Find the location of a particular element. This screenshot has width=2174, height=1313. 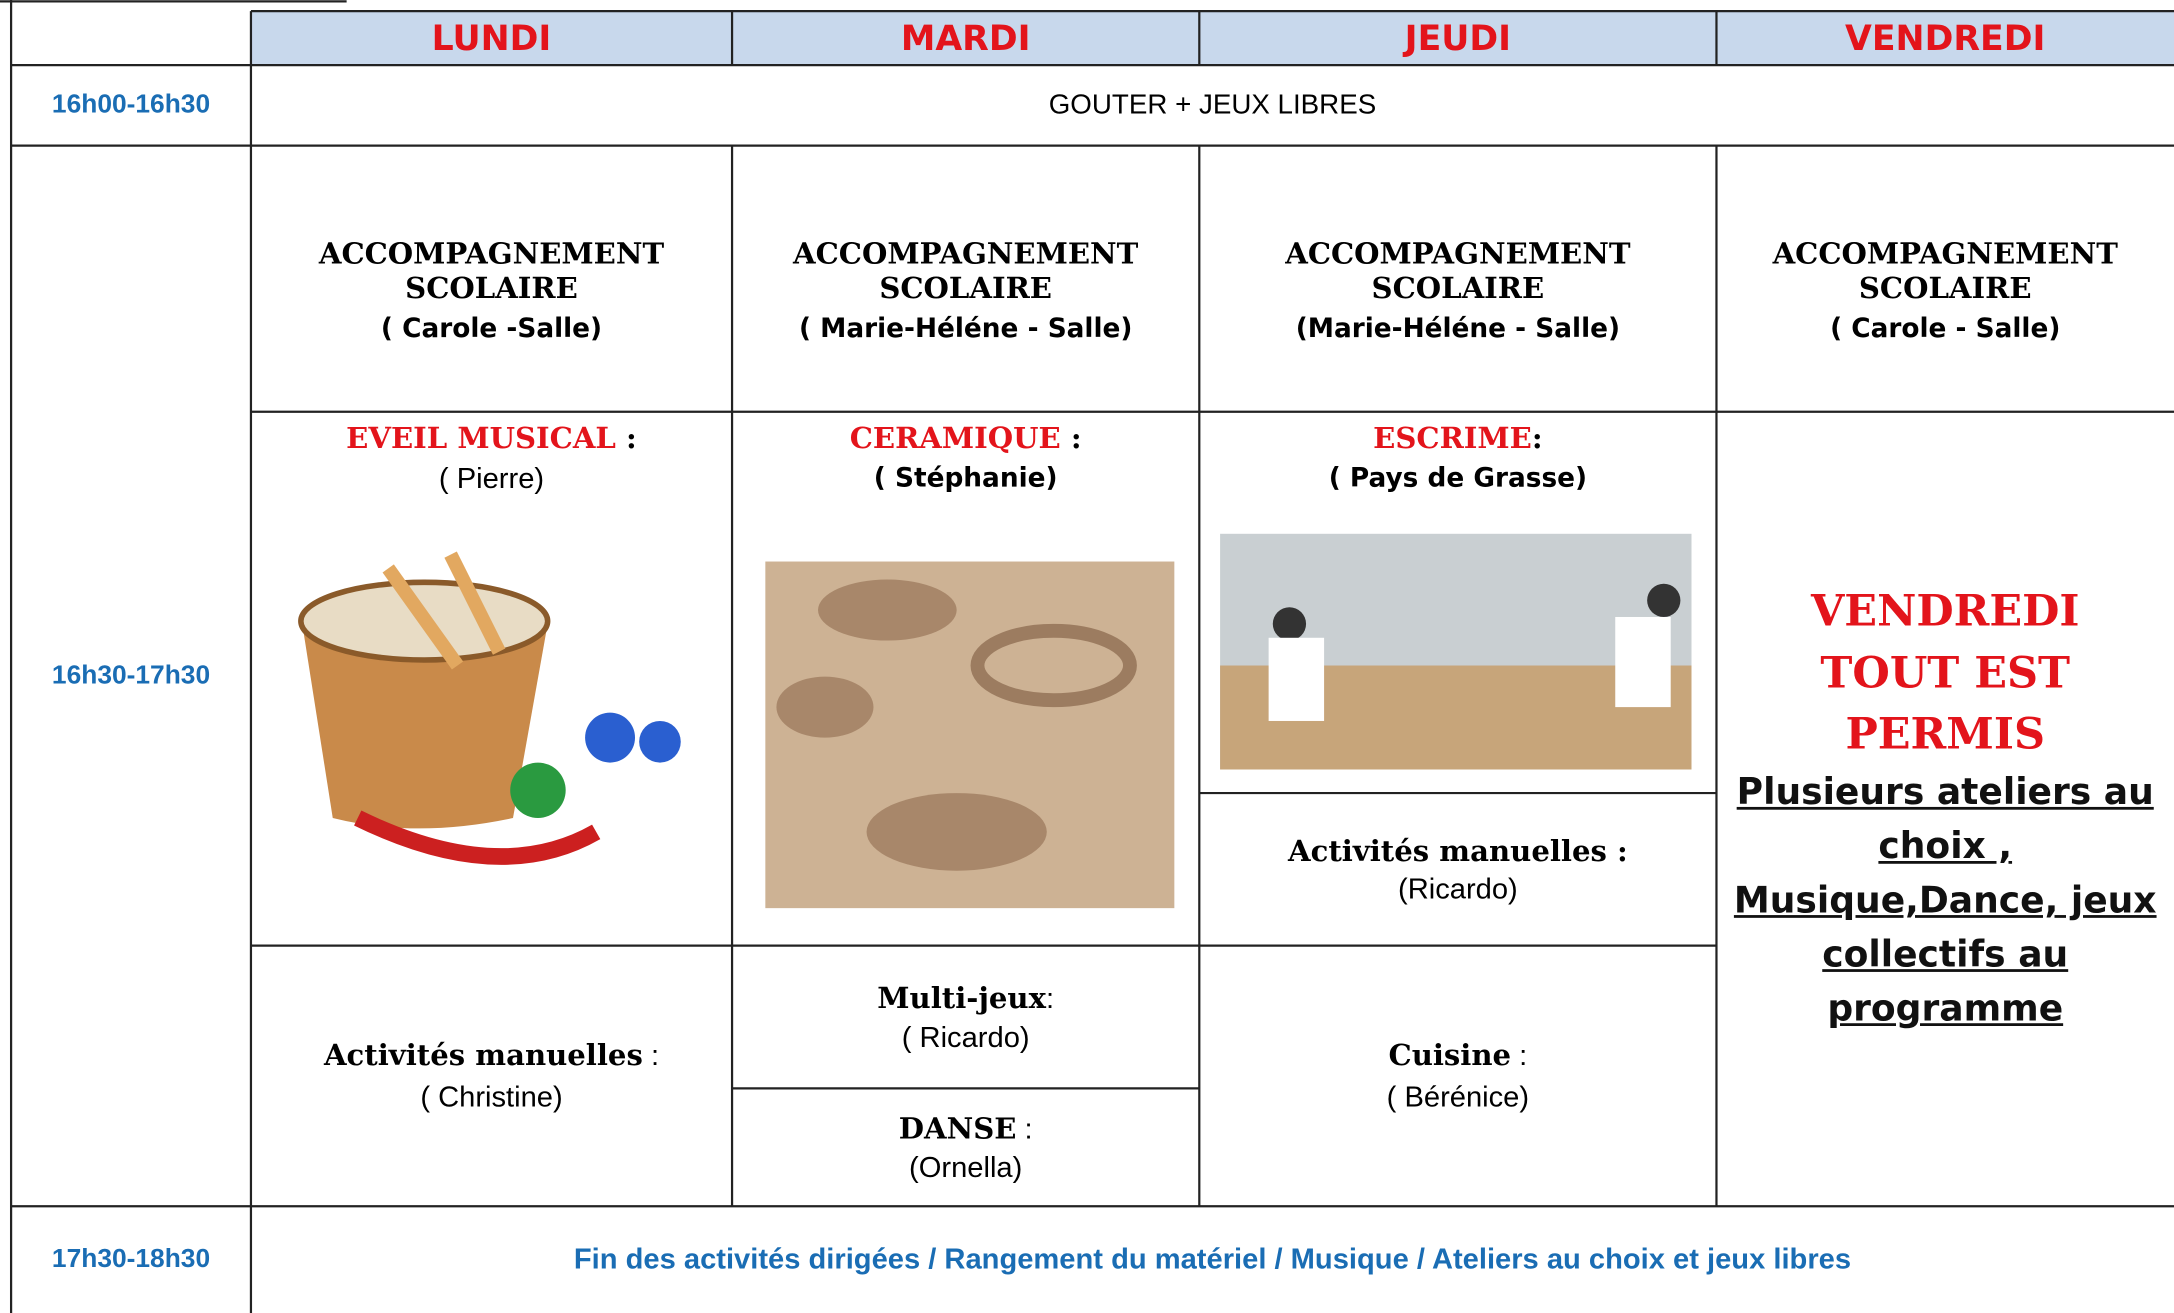

time-label: 17h30-18h30 is located at coordinates (131, 1259).